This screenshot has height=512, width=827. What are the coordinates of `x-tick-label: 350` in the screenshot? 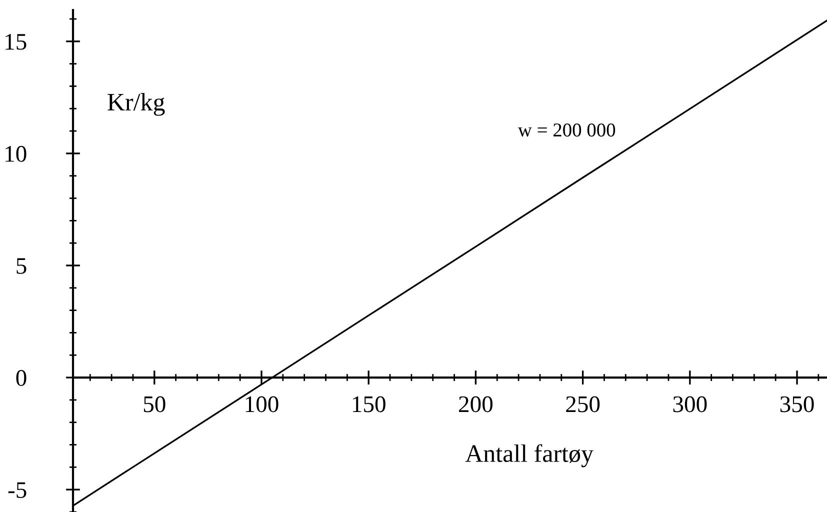 It's located at (797, 404).